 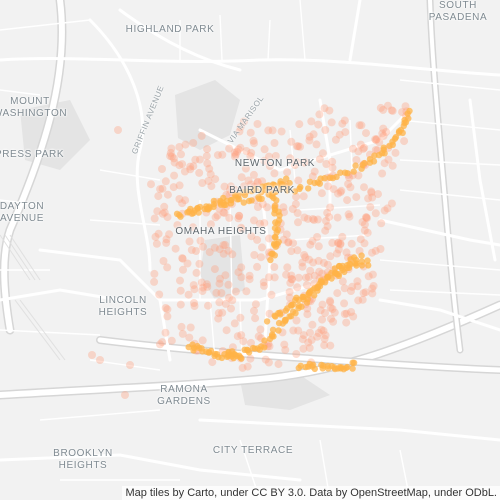 I want to click on place-label-city-terrace: CITY TERRACE, so click(x=253, y=450).